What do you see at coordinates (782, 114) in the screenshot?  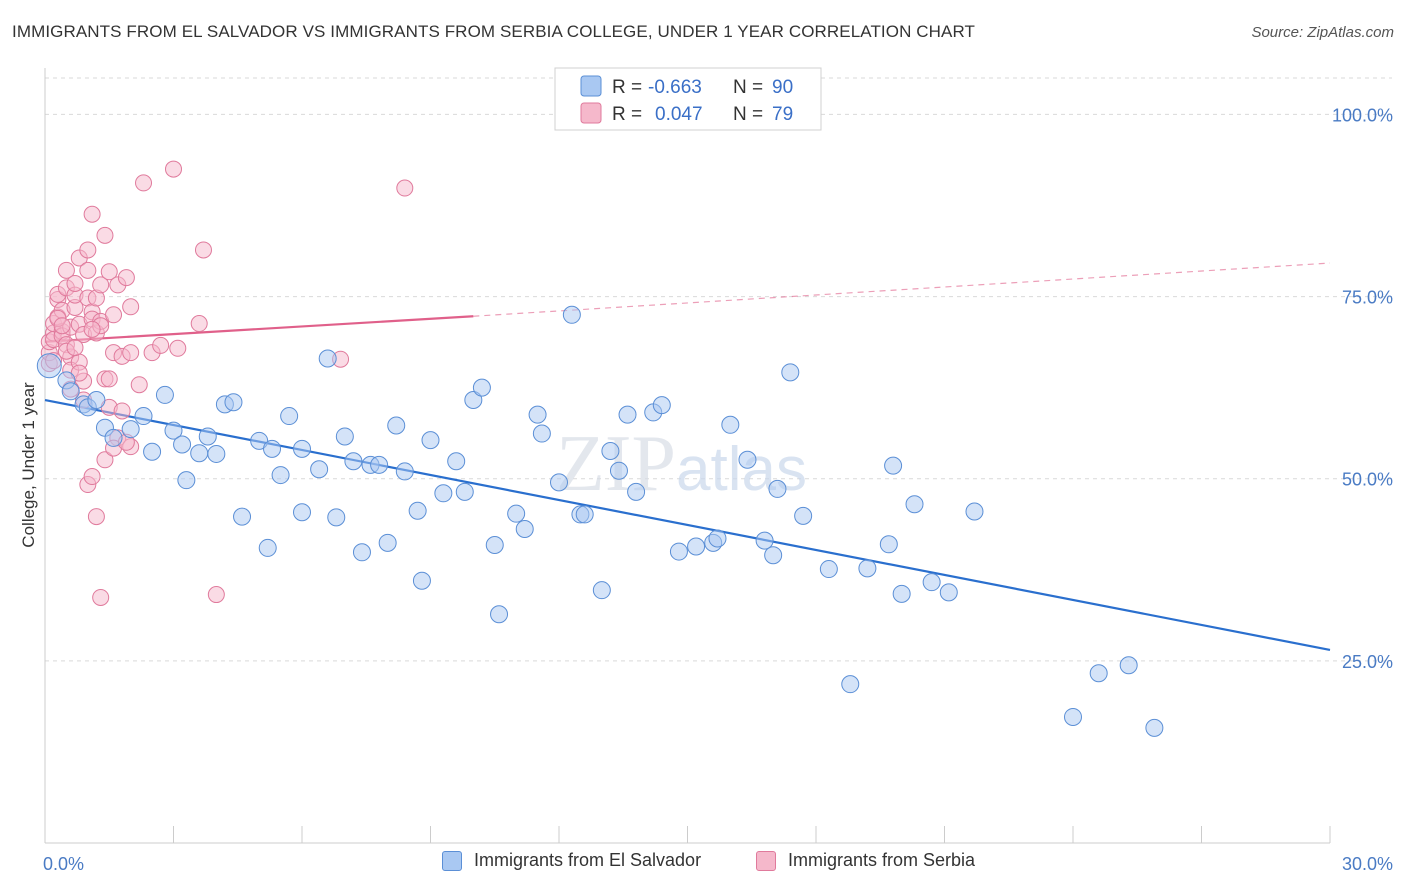 I see `legend-n-value-pink: 79` at bounding box center [782, 114].